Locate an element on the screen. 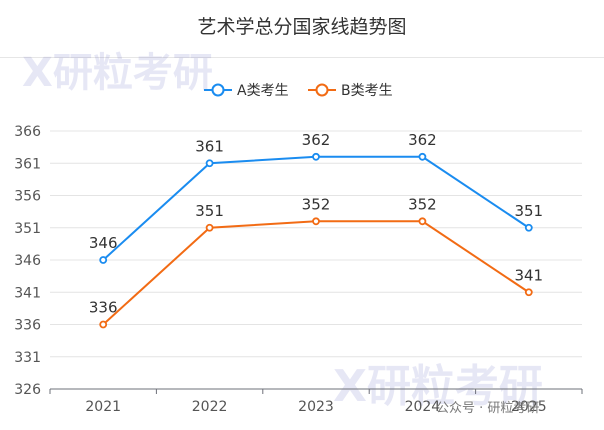 Image resolution: width=604 pixels, height=430 pixels. y-tick-label: 361 is located at coordinates (27, 164).